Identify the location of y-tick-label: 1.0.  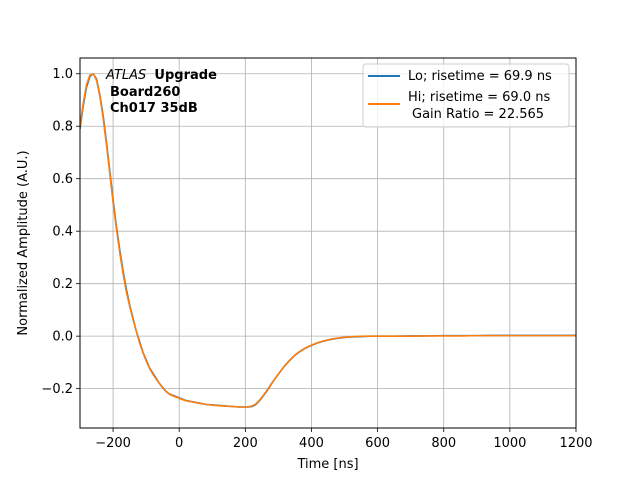
(62, 74).